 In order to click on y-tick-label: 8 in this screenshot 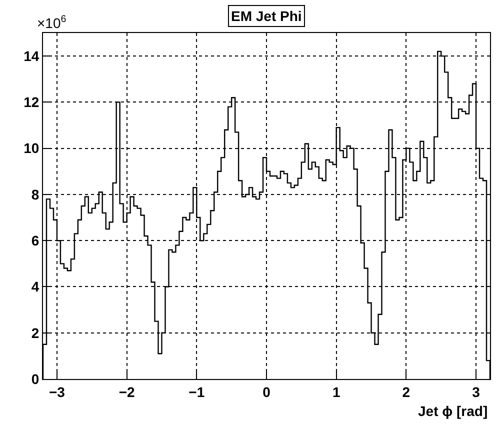, I will do `click(35, 194)`.